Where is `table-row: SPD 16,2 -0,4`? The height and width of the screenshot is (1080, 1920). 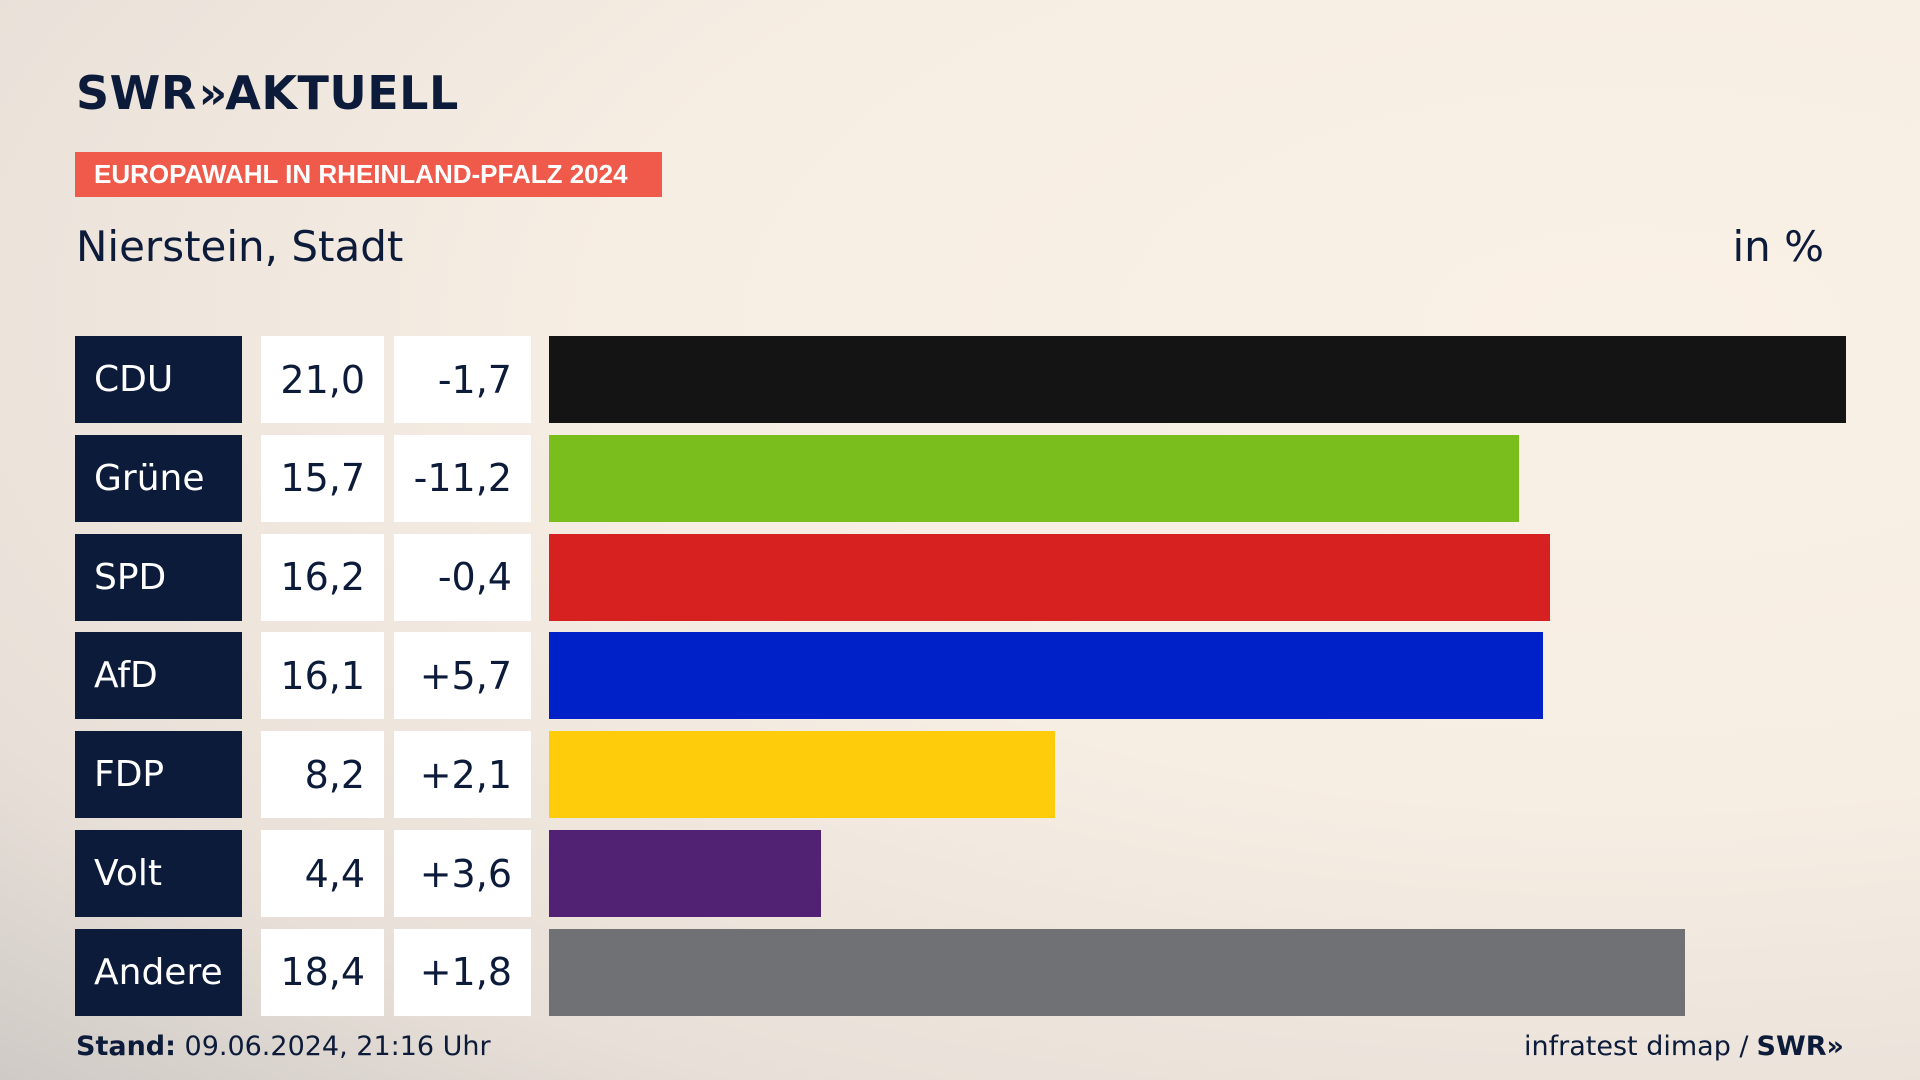 table-row: SPD 16,2 -0,4 is located at coordinates (960, 577).